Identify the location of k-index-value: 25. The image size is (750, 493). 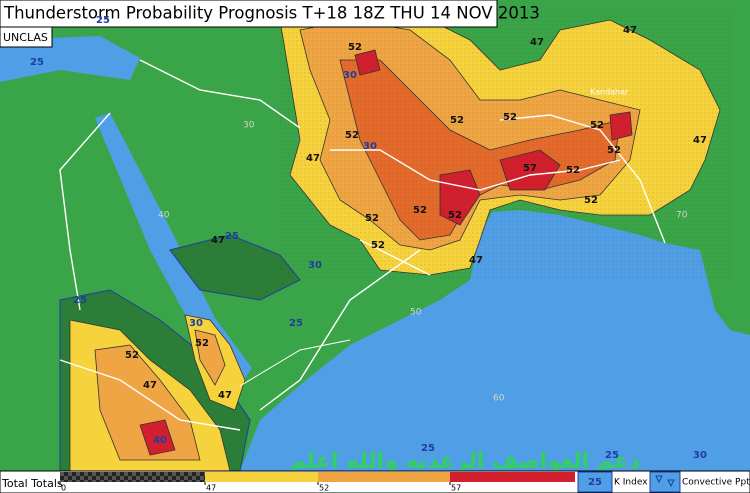
(595, 482).